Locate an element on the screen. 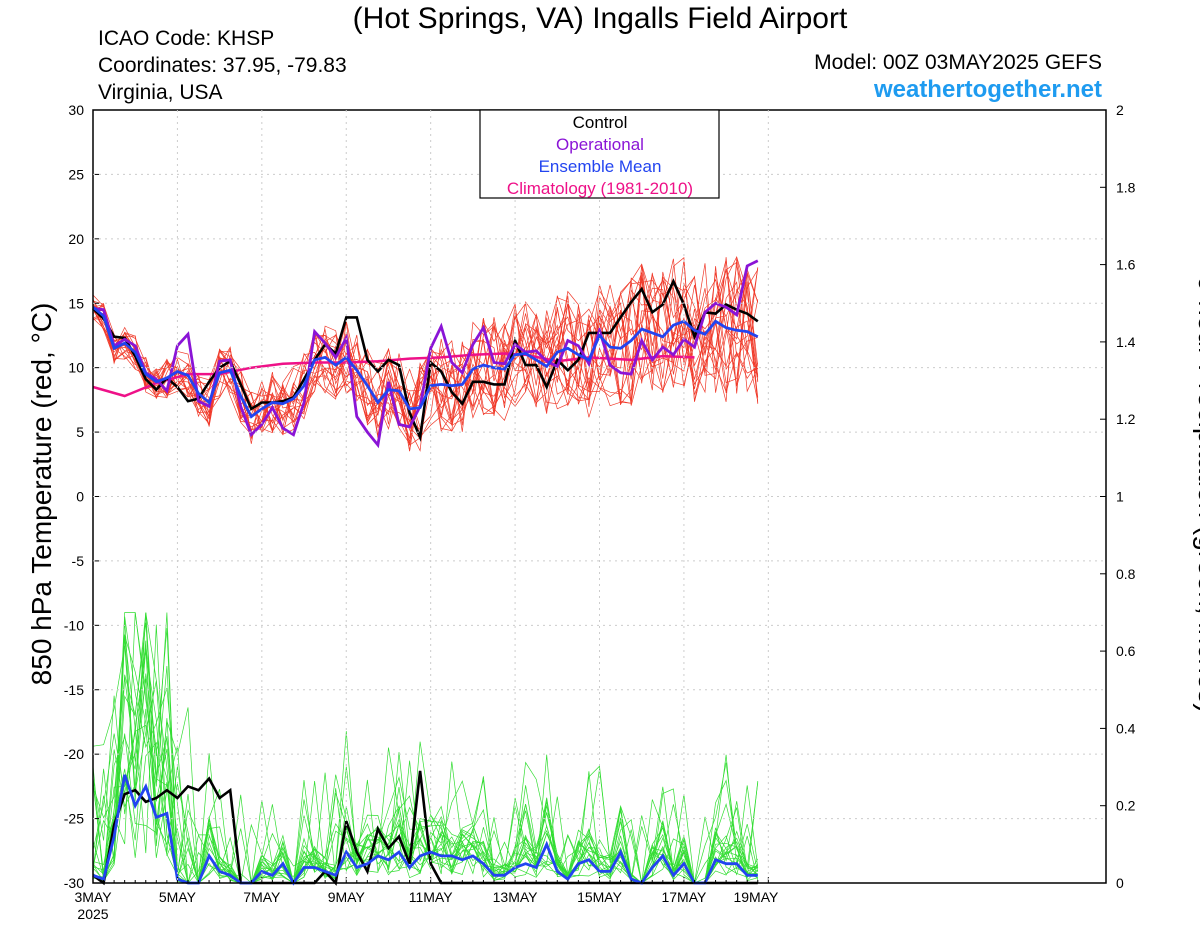  y2-tick-label: 1.8 is located at coordinates (1126, 187).